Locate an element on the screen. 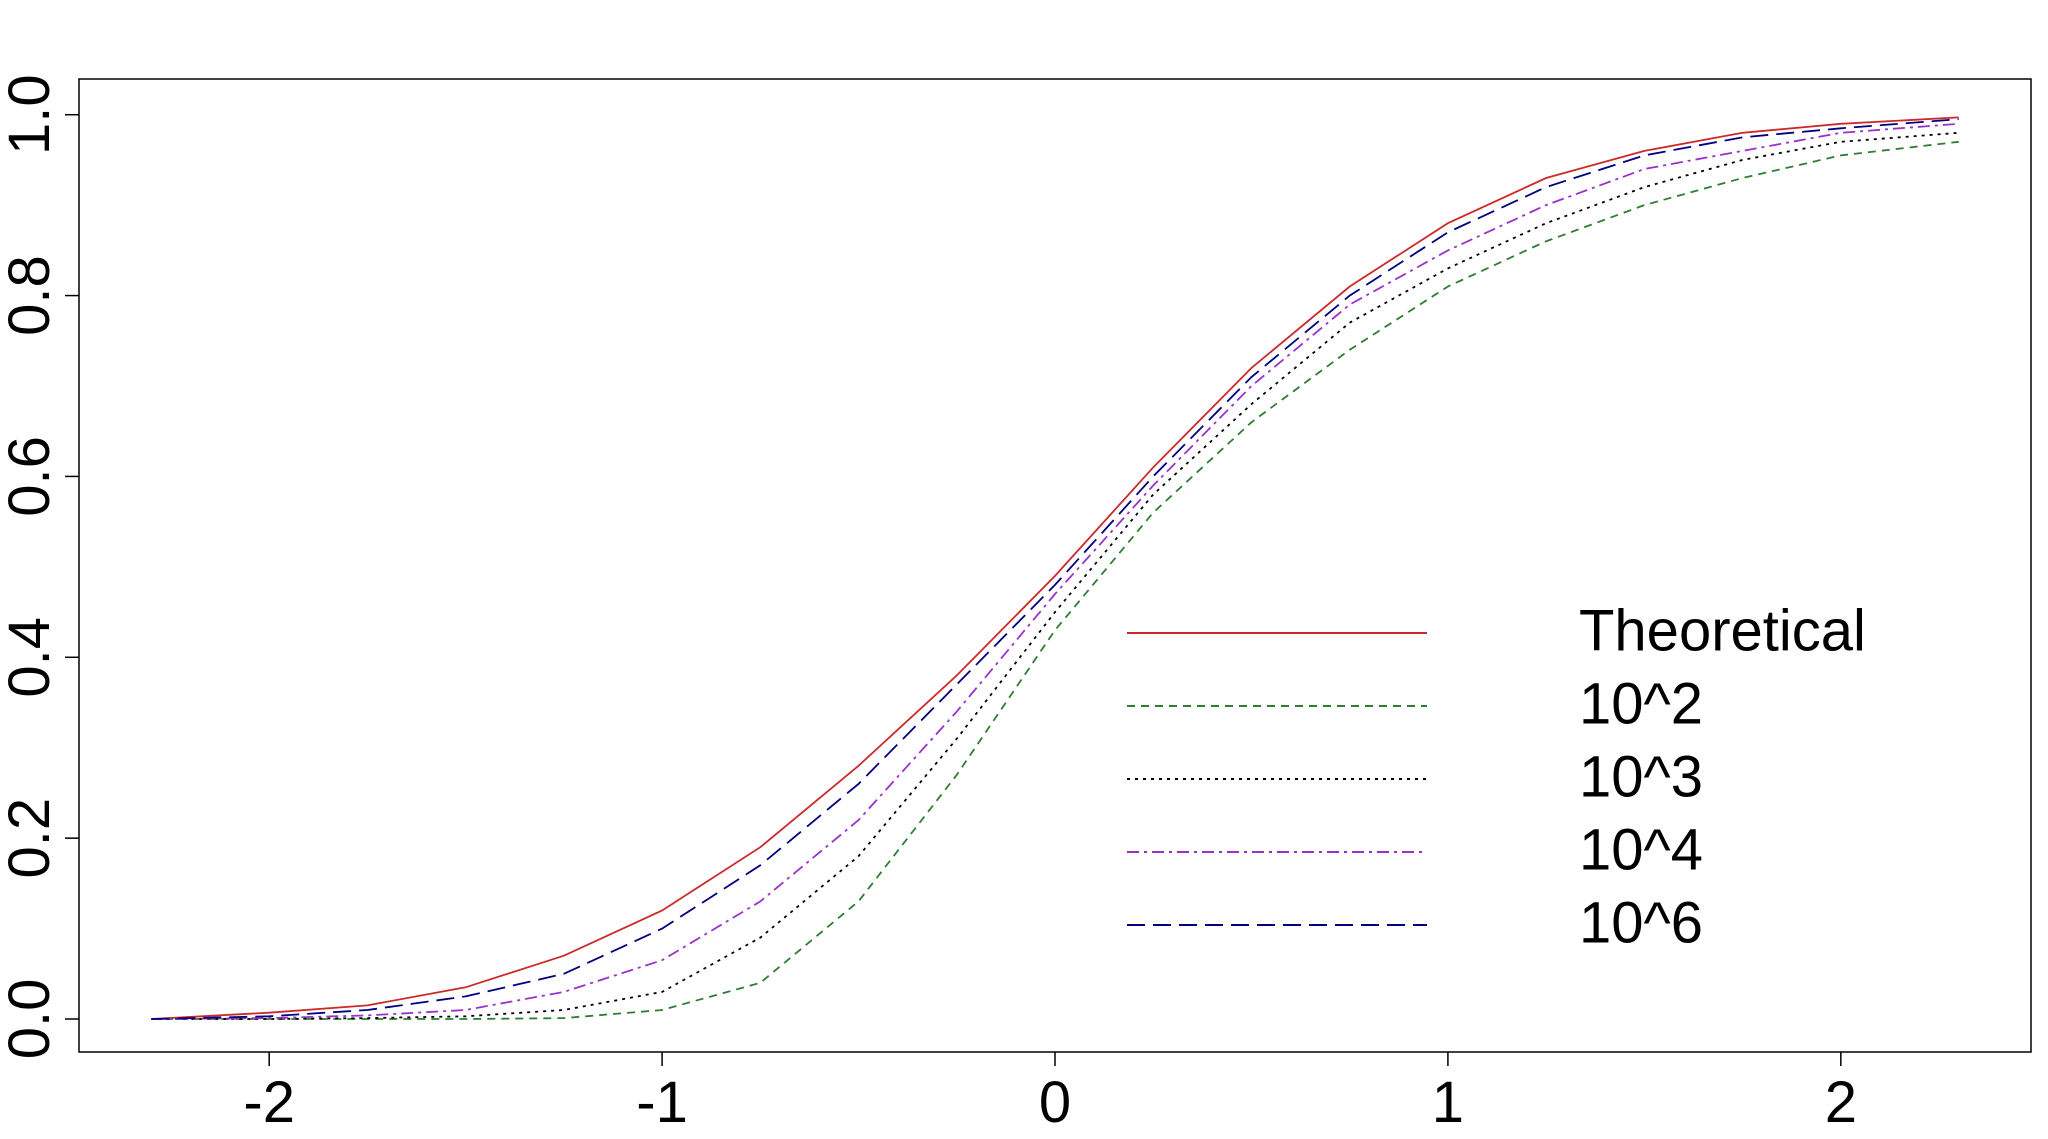 The width and height of the screenshot is (2048, 1139). y-tick-label: 0.6 is located at coordinates (31, 476).